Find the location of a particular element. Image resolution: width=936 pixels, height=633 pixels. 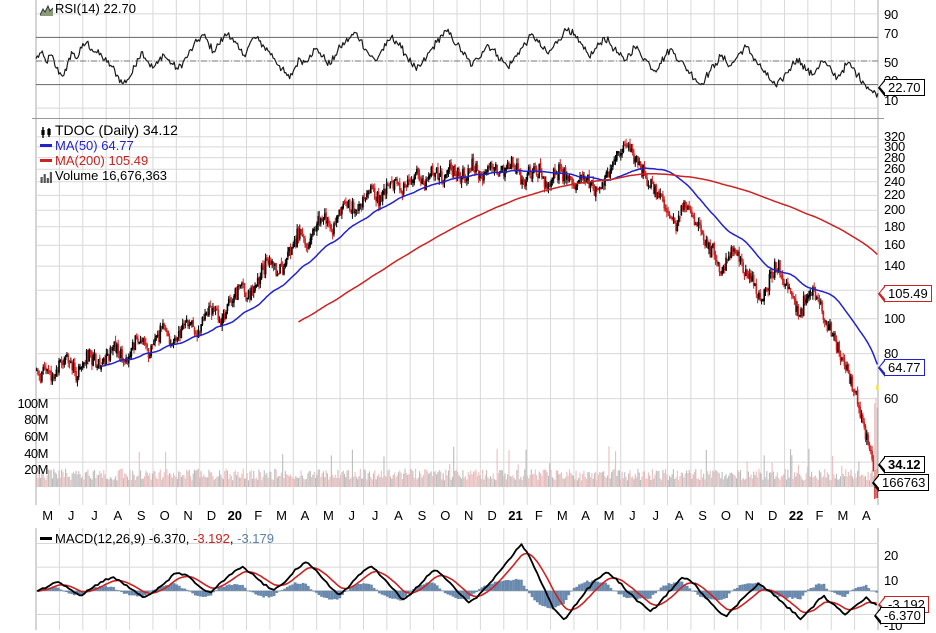

x-tick-26: J is located at coordinates (656, 515).